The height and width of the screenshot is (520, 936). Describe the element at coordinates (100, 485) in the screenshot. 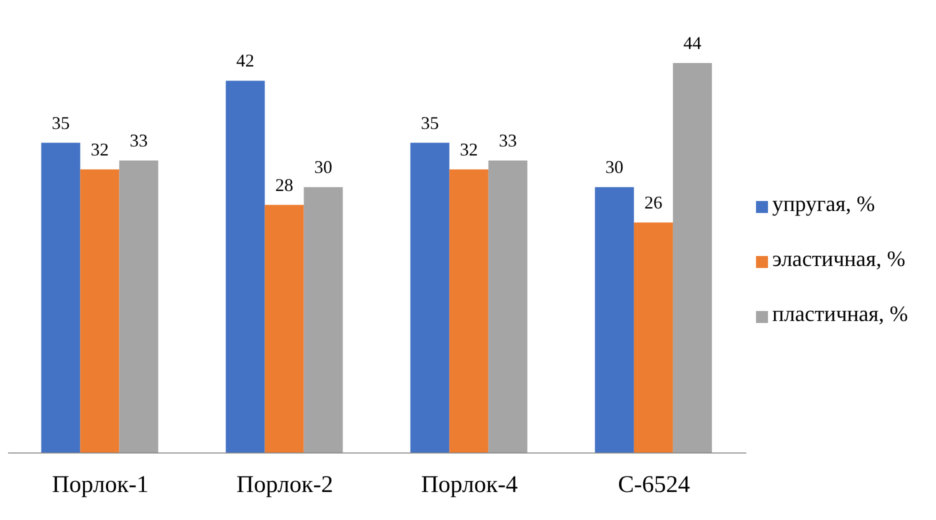

I see `x-tick-label: Порлок-1` at that location.